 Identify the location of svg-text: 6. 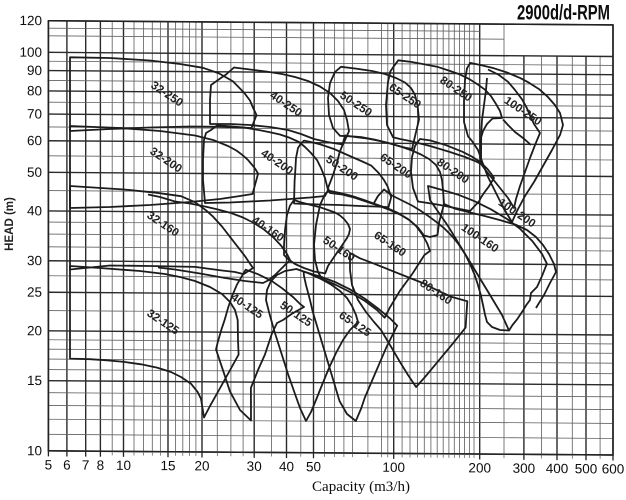
(67, 464).